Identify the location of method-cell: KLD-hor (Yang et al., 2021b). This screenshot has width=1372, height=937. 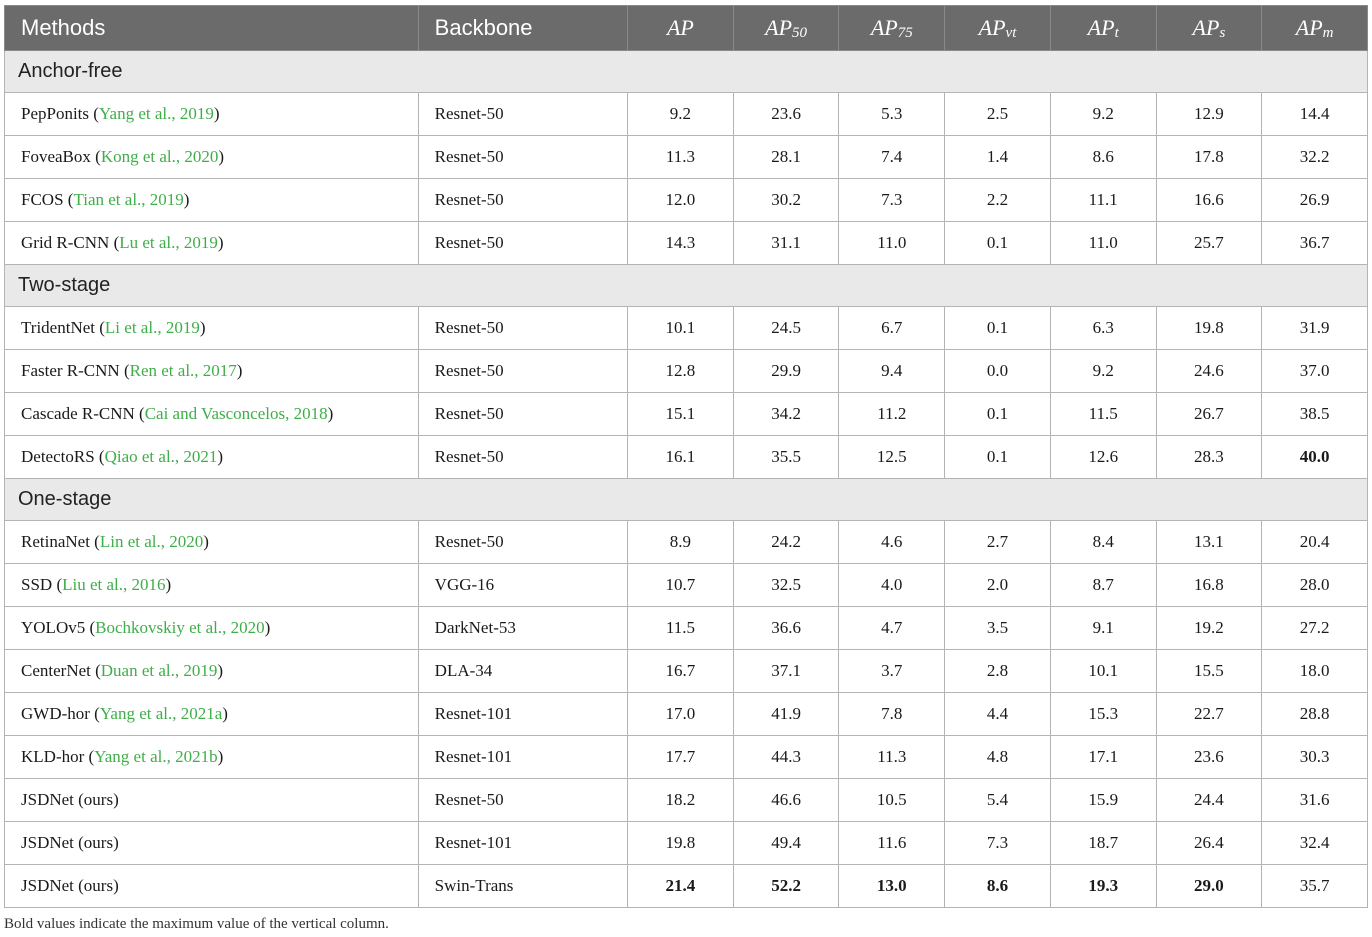
(211, 757).